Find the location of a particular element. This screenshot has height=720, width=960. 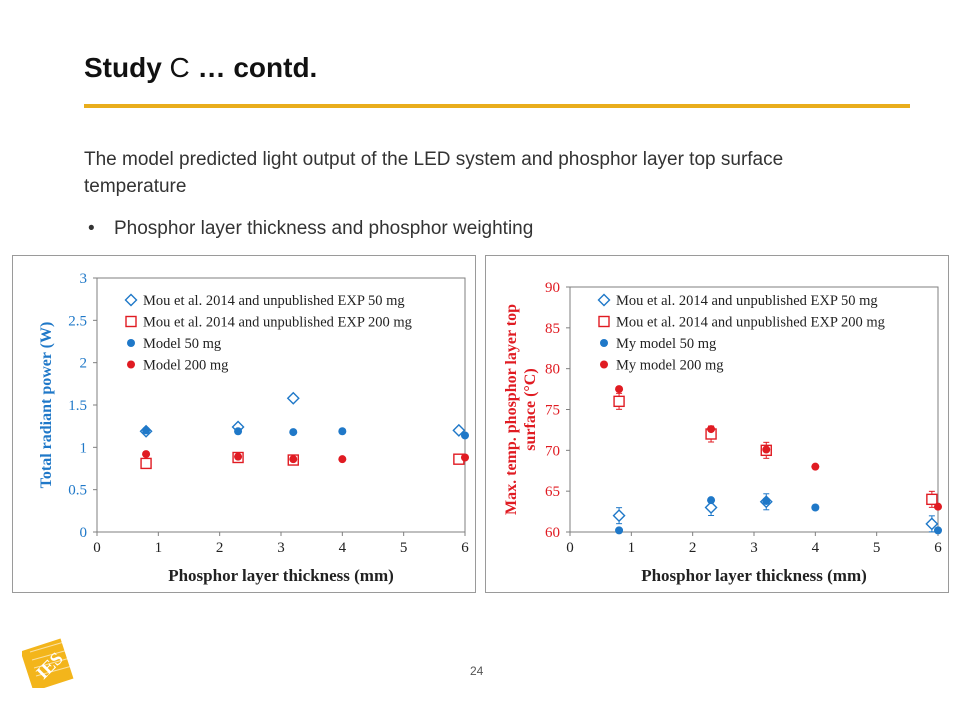

x-tick-label: 4 is located at coordinates (343, 548).